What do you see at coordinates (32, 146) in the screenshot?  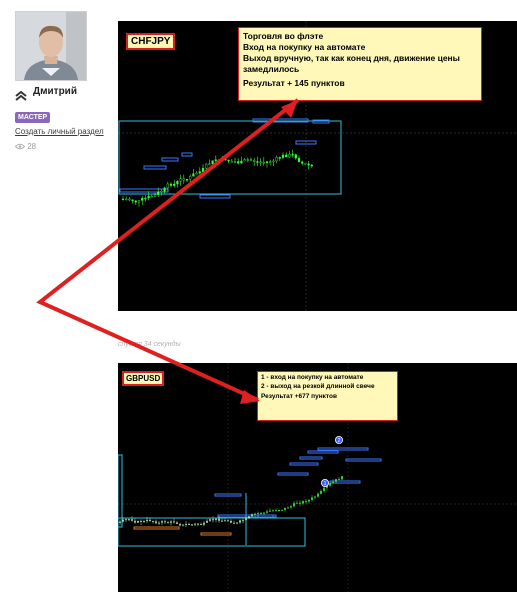 I see `views-count: 28` at bounding box center [32, 146].